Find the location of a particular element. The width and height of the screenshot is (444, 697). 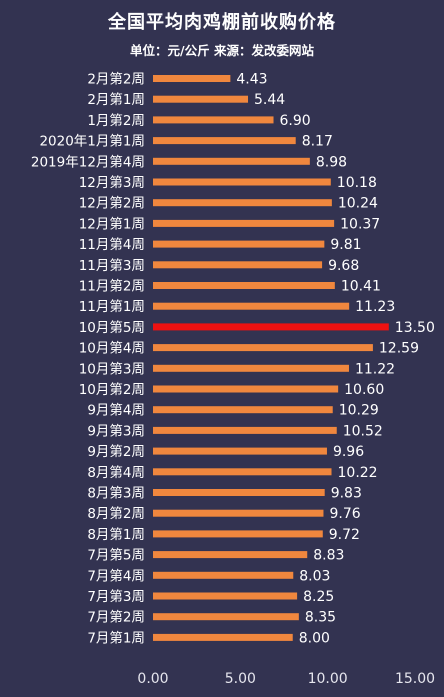

category-label: 7月第4周 is located at coordinates (116, 575).